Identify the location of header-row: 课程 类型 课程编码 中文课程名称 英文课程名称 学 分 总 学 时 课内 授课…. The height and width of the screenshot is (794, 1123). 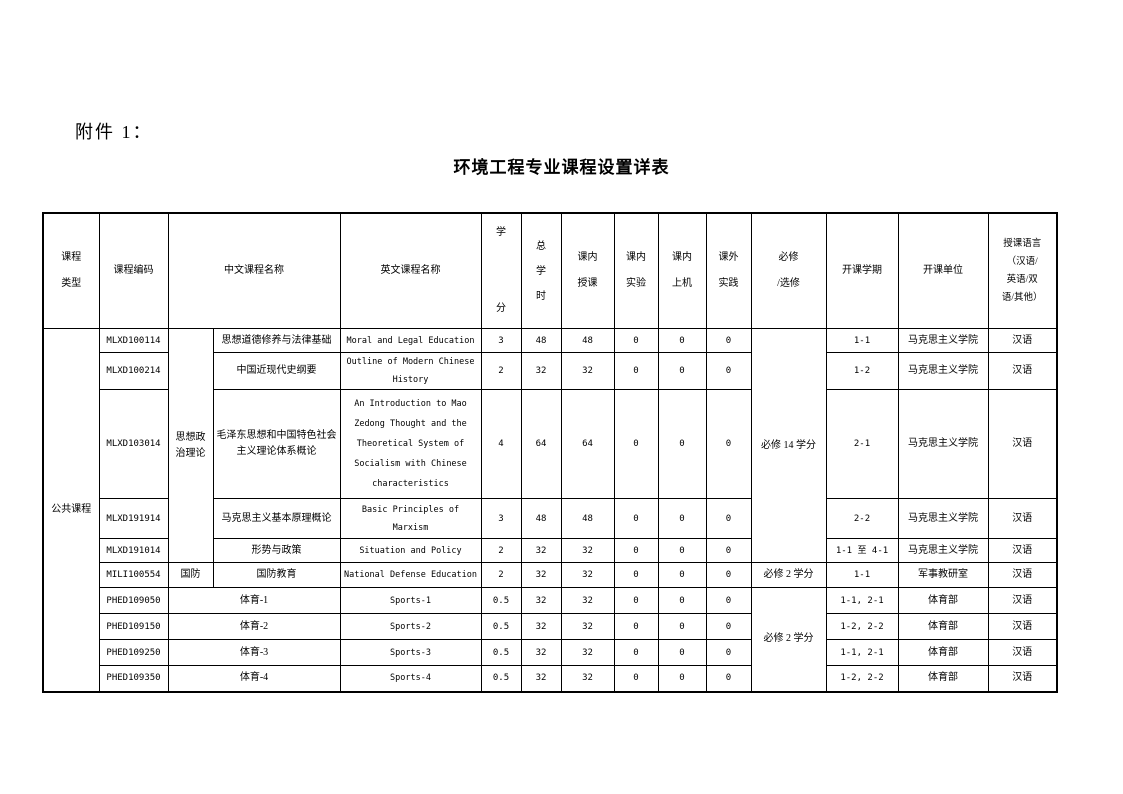
(550, 270).